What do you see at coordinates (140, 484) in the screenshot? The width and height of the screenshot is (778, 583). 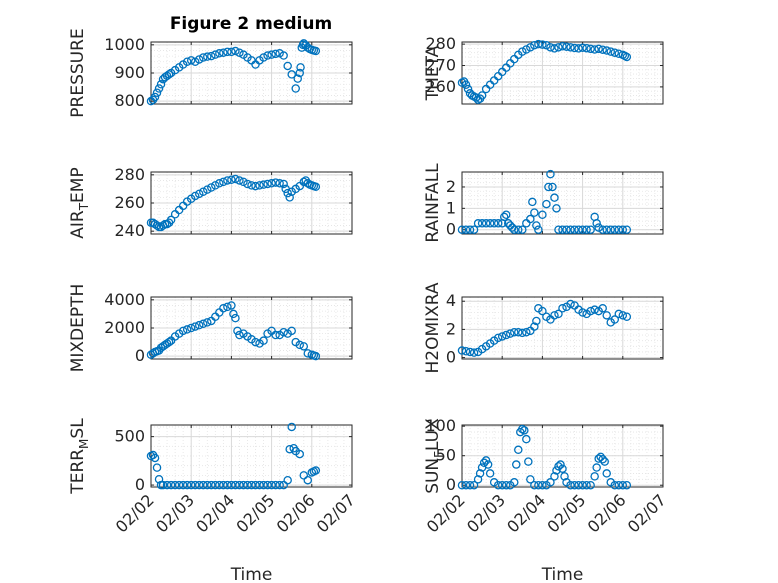 I see `y-tick-label: 0` at bounding box center [140, 484].